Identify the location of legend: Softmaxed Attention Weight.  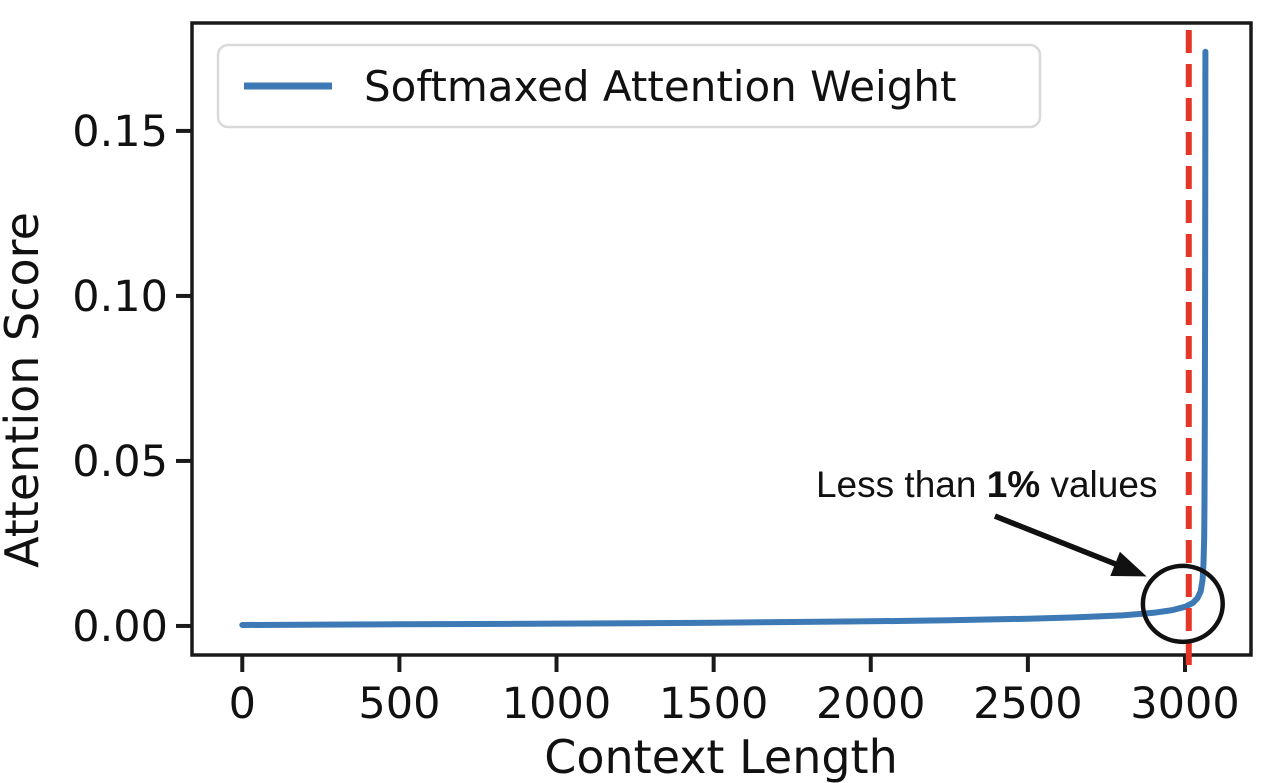
(629, 86).